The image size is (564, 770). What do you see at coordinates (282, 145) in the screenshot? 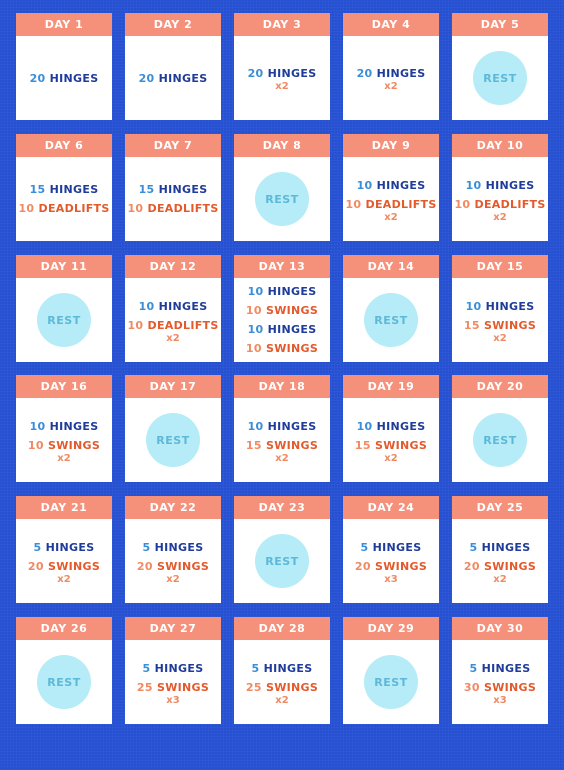
I see `day-label: DAY 8` at bounding box center [282, 145].